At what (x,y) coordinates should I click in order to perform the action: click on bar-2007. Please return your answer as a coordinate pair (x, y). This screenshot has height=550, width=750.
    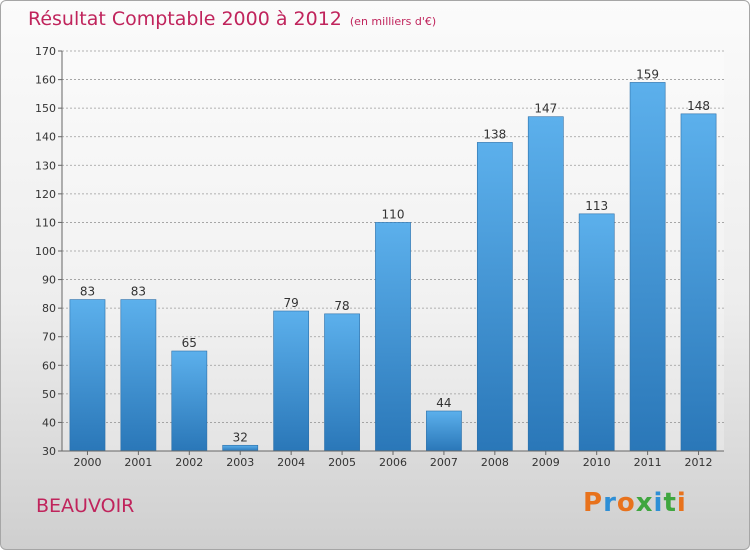
    Looking at the image, I should click on (444, 431).